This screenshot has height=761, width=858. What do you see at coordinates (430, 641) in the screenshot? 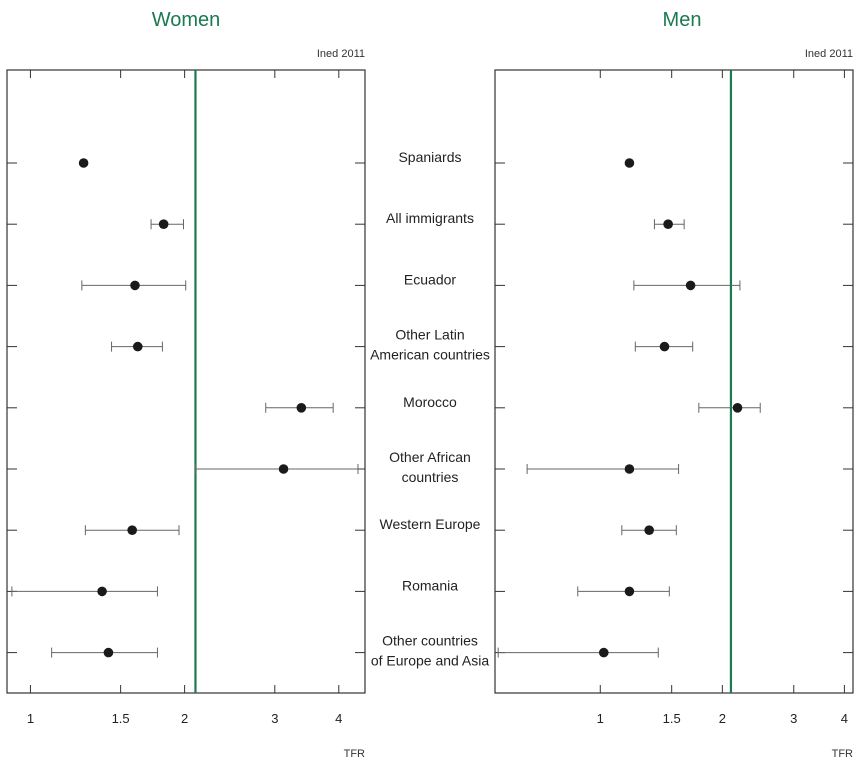
I see `category-label: Other countries` at bounding box center [430, 641].